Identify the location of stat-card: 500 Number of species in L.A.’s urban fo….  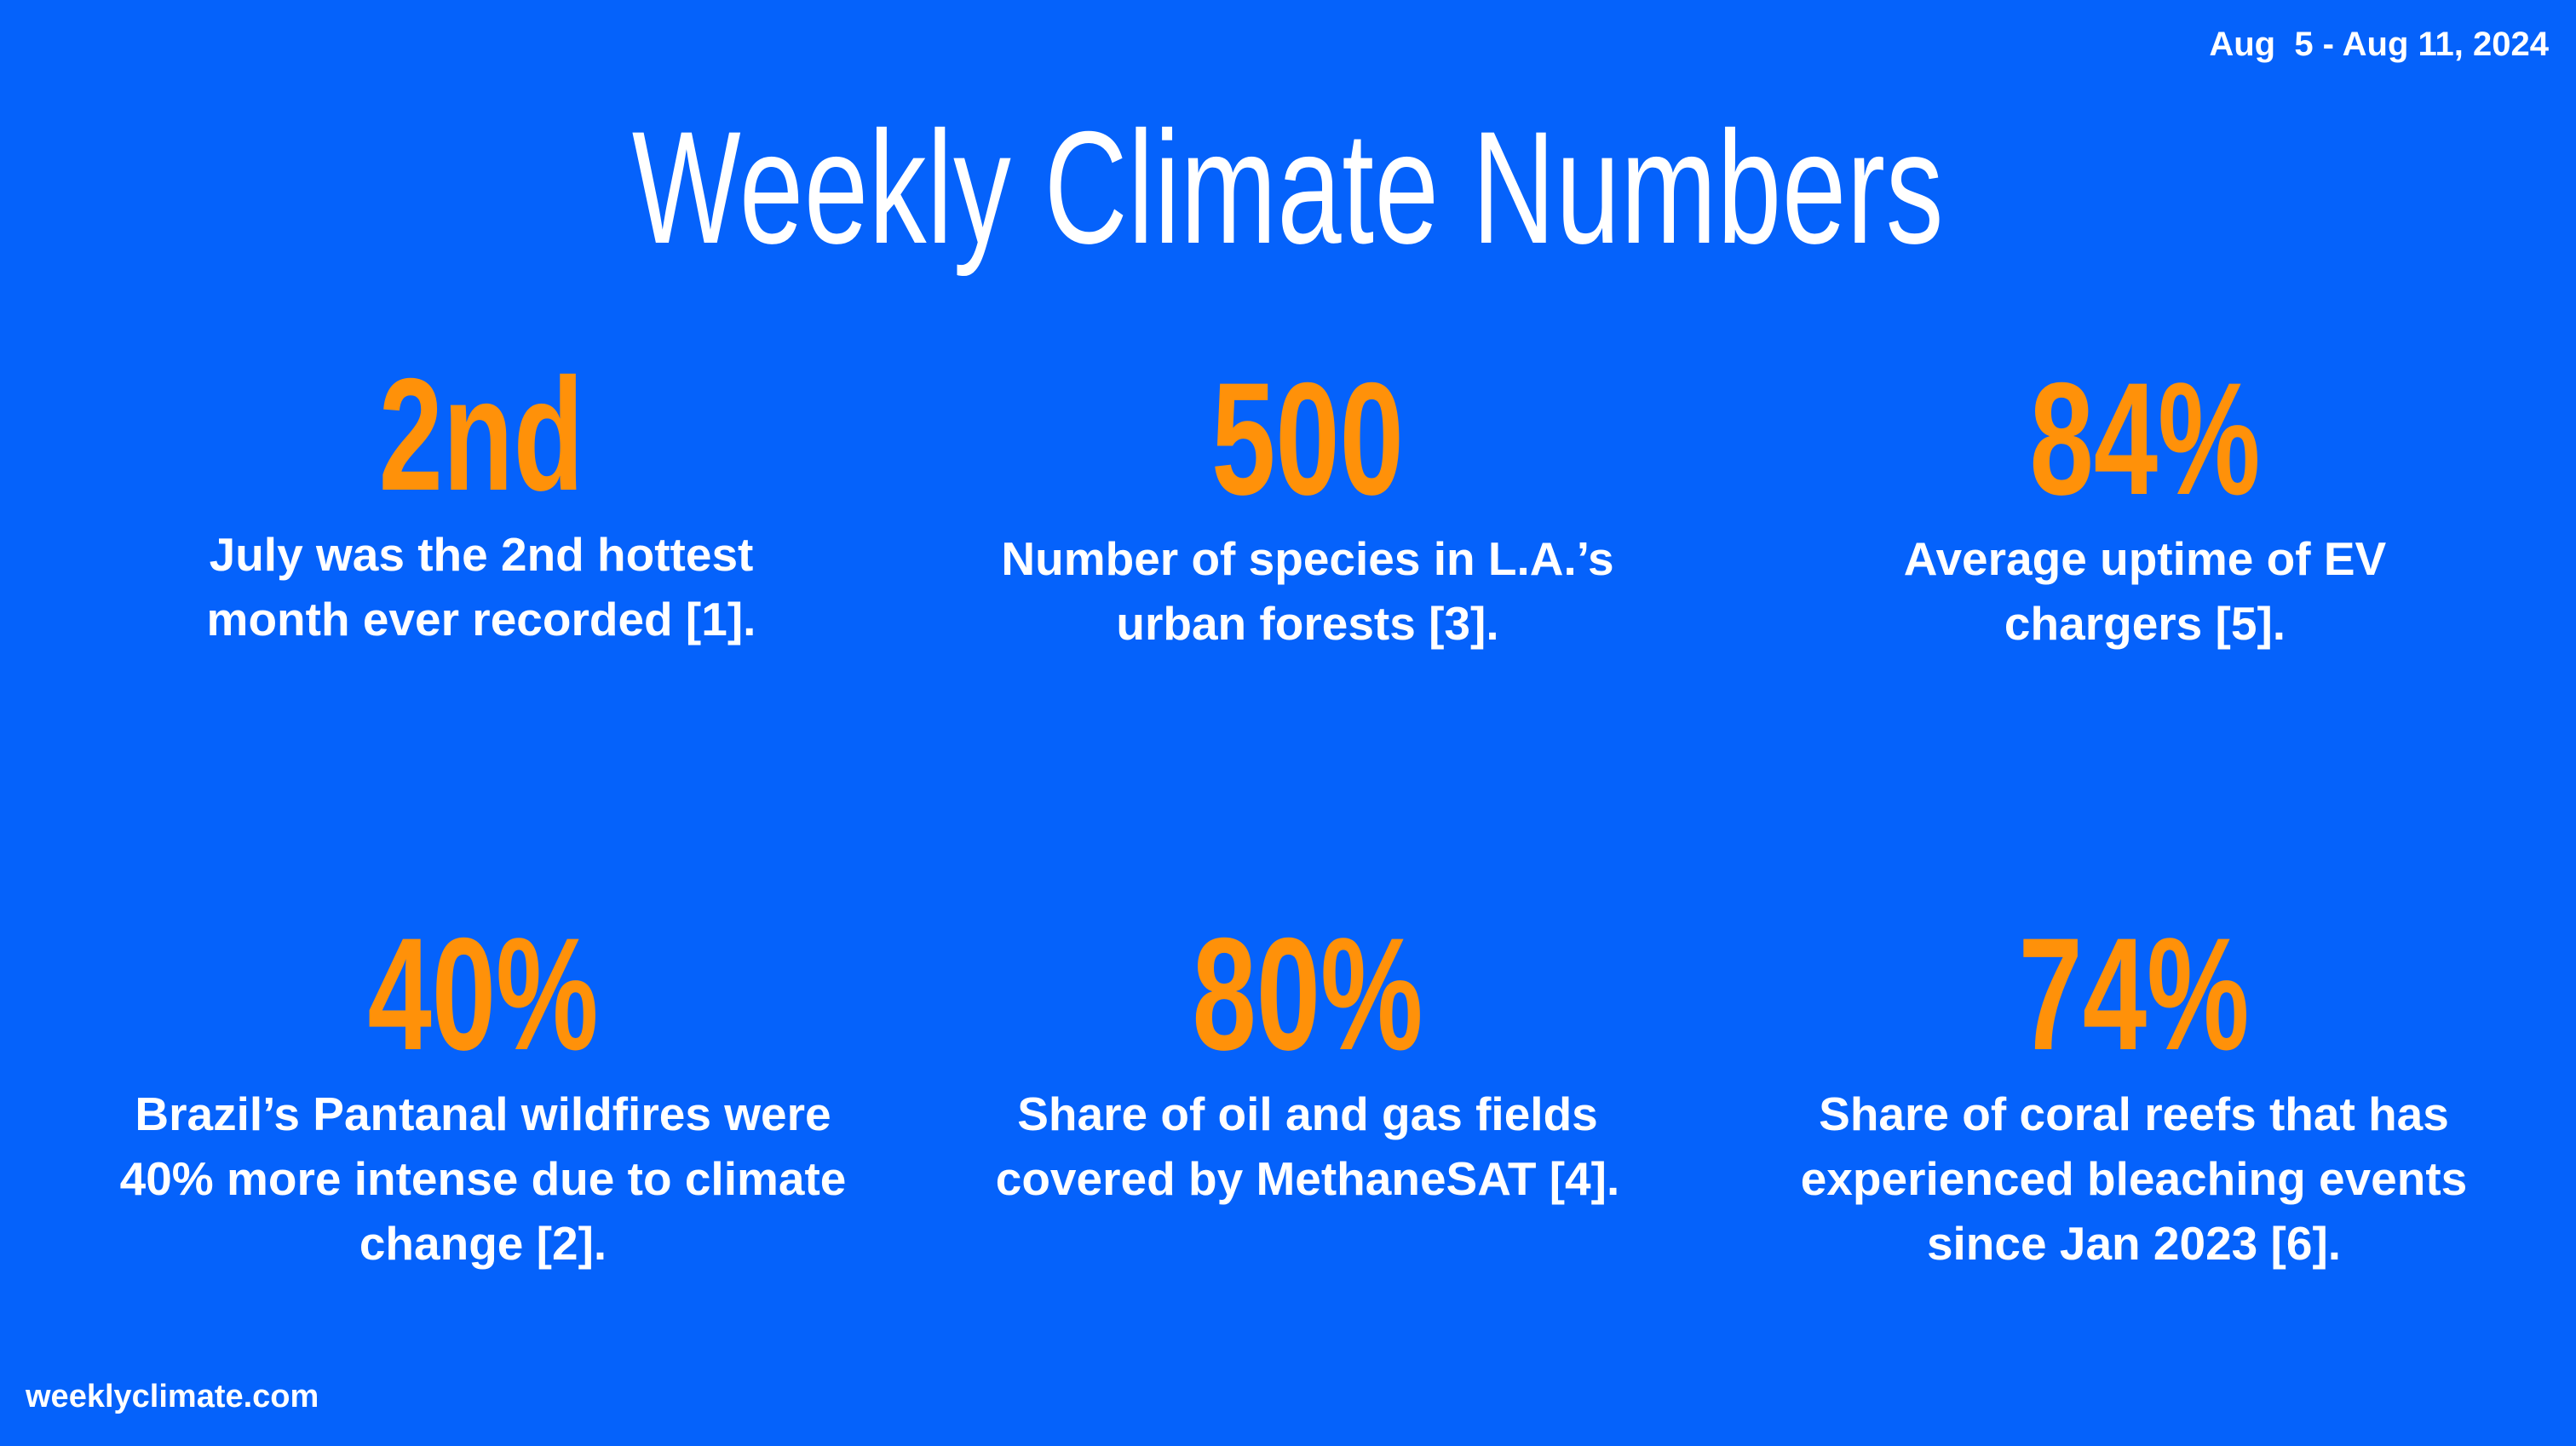
(1308, 507).